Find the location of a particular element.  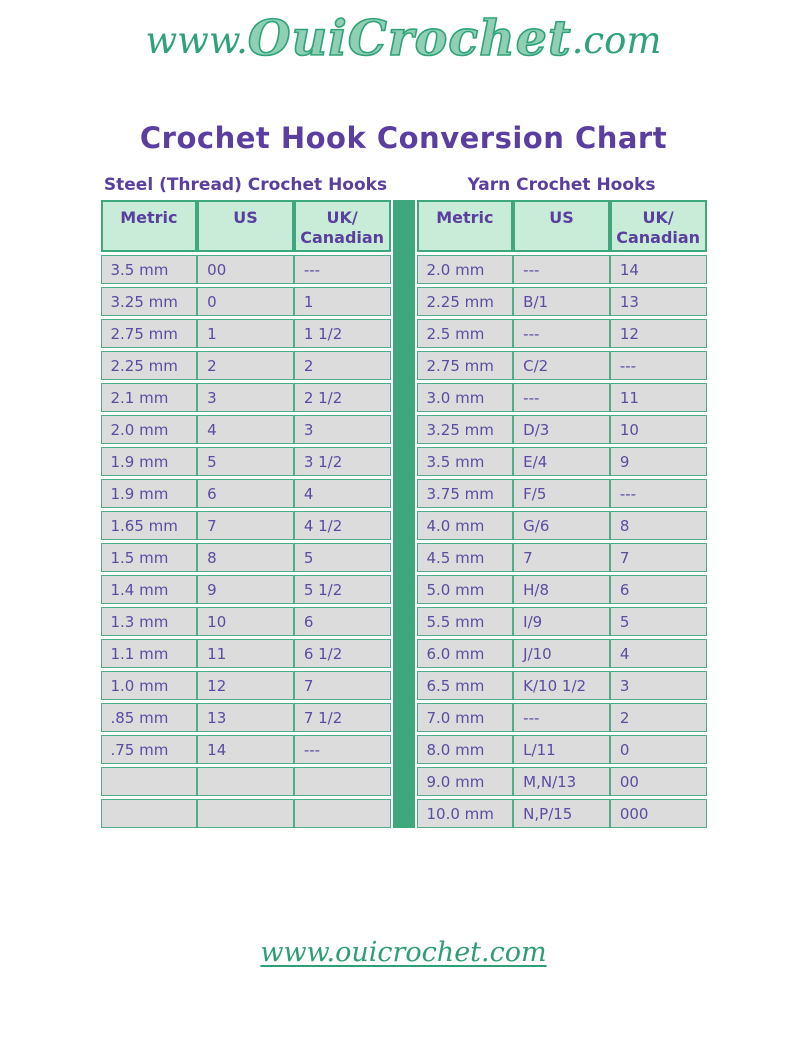

table-cell: I/9 is located at coordinates (561, 621).